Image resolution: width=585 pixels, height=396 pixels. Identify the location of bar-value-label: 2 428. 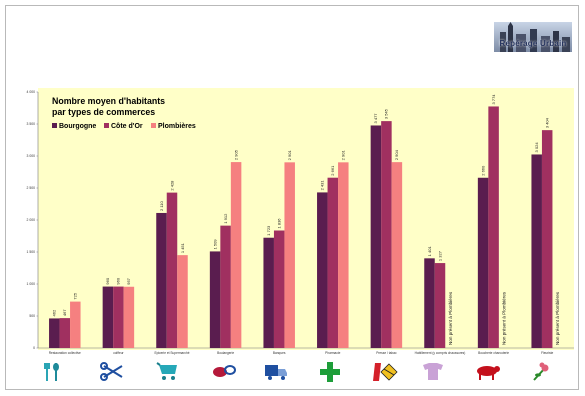
(171, 185).